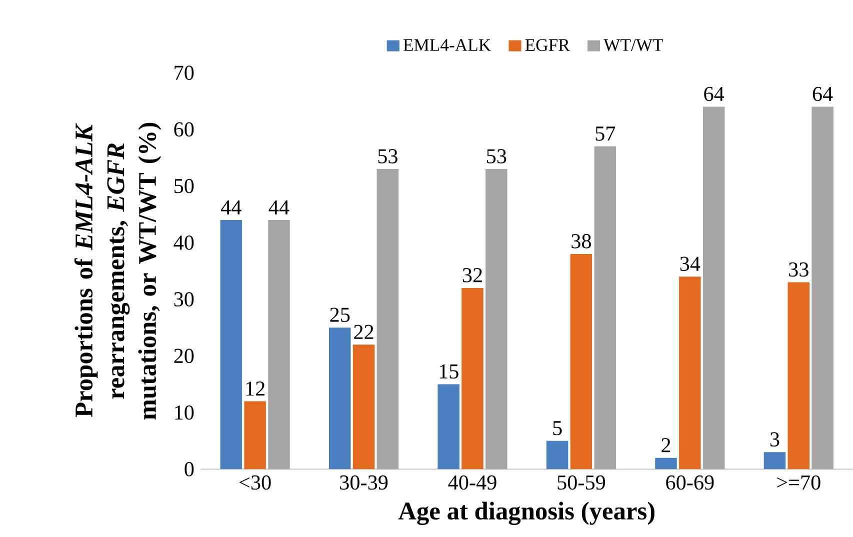 This screenshot has height=537, width=853. What do you see at coordinates (526, 514) in the screenshot?
I see `x-axis-title: Age at diagnosis (years)` at bounding box center [526, 514].